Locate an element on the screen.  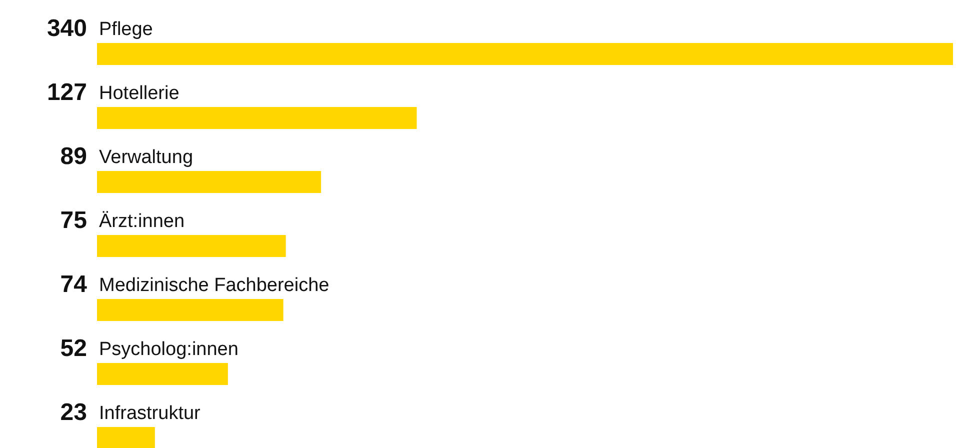
data-label: 74 is located at coordinates (74, 284).